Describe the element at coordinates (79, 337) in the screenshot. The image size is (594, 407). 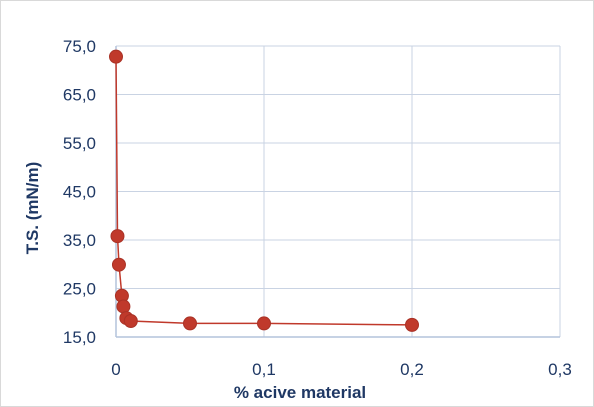
I see `y-tick-label: 15,0` at that location.